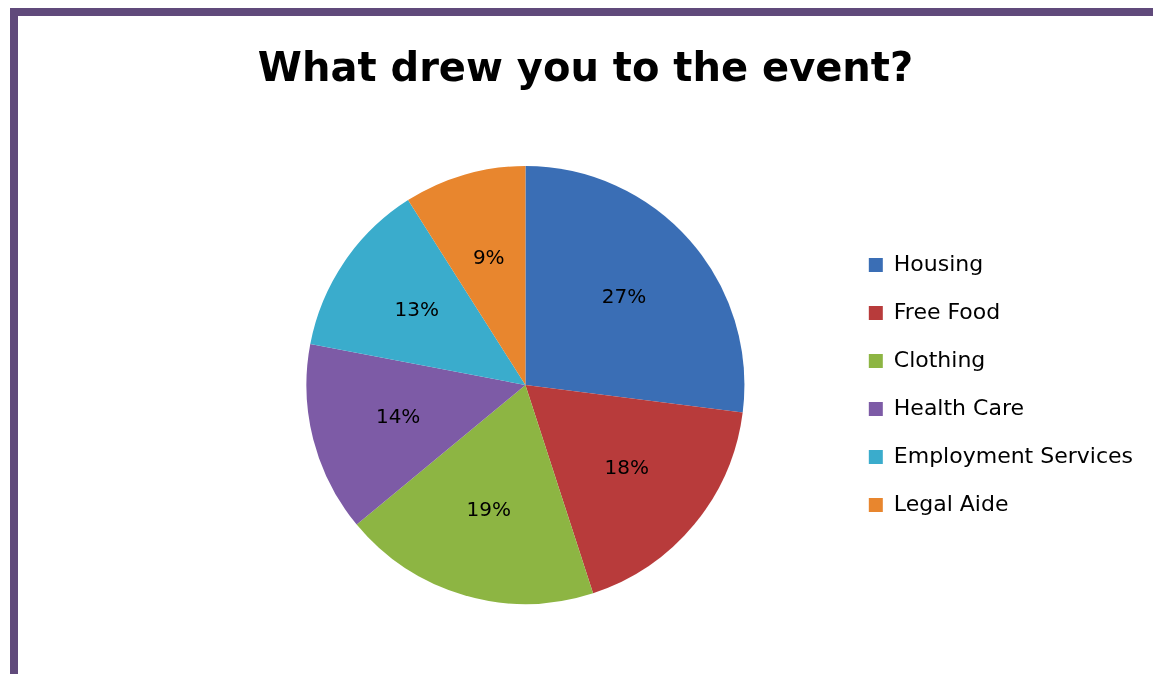 The image size is (1153, 674). Describe the element at coordinates (626, 466) in the screenshot. I see `data-label: 18%` at that location.